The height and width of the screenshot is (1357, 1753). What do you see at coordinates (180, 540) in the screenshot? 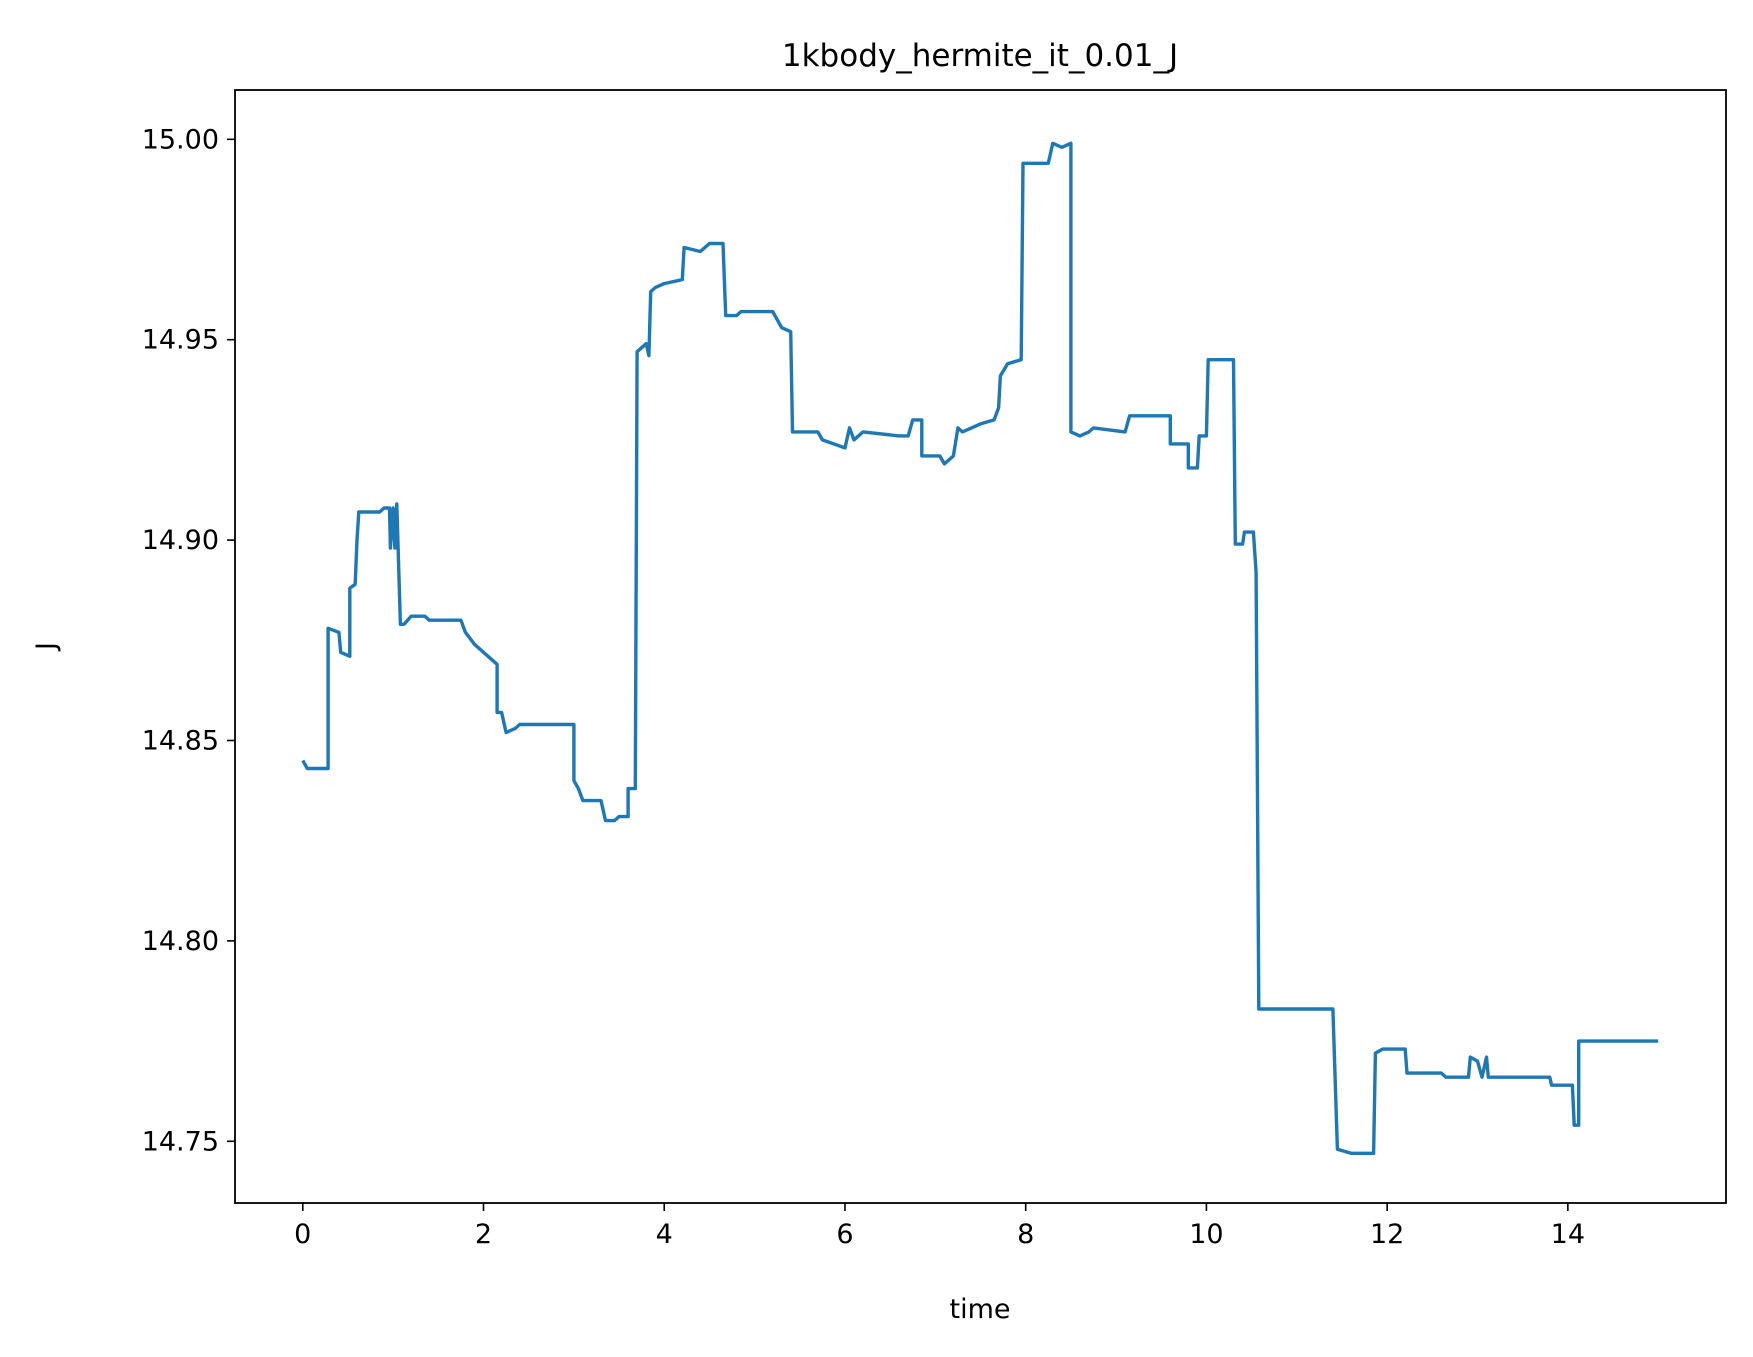
I see `y-tick-label: 14.90` at bounding box center [180, 540].